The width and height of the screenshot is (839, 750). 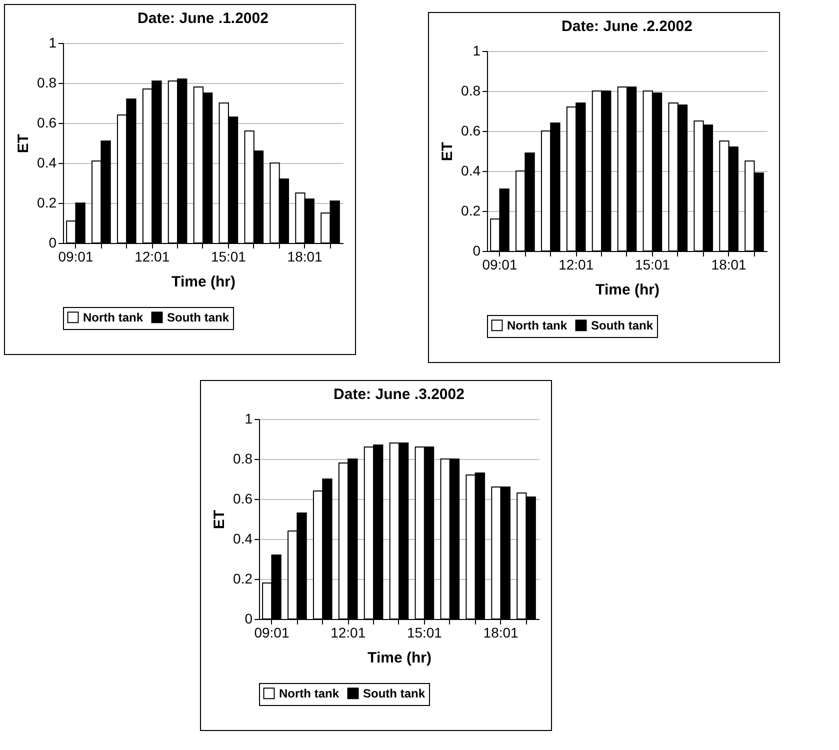 I want to click on chart-title: Date: June .3.2002, so click(x=399, y=394).